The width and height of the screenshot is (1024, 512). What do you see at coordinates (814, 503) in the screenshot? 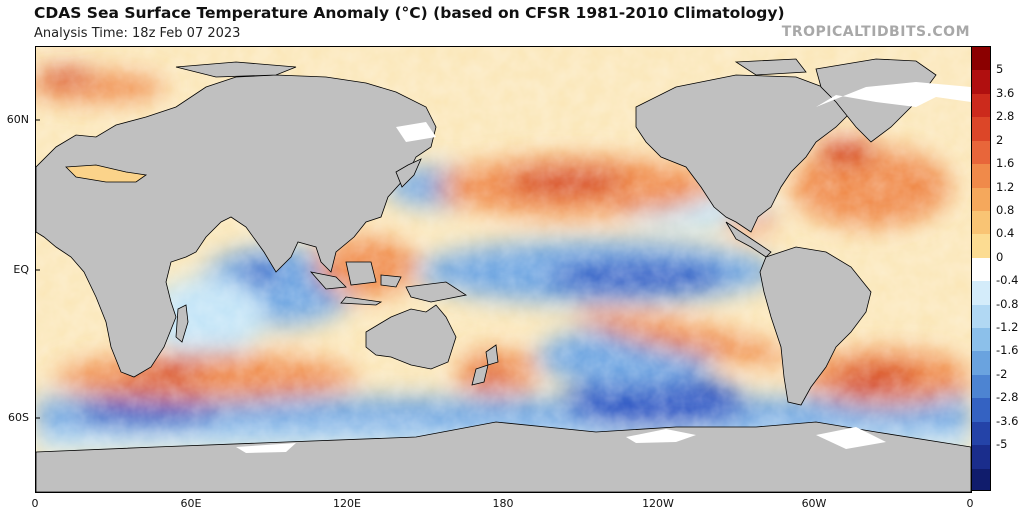
I see `lon-label-60w: 60W` at bounding box center [814, 503].